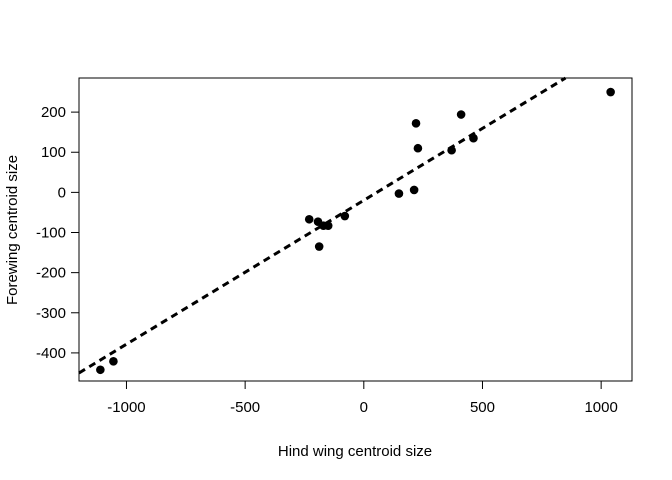 This screenshot has height=480, width=672. What do you see at coordinates (51, 353) in the screenshot?
I see `y-tick-label: -400` at bounding box center [51, 353].